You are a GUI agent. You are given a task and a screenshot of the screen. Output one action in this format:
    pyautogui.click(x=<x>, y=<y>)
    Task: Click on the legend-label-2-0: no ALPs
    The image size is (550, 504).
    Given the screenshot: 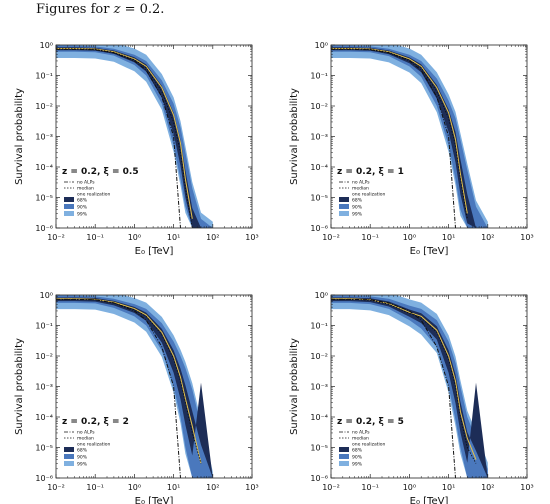 What is the action you would take?
    pyautogui.click(x=361, y=183)
    